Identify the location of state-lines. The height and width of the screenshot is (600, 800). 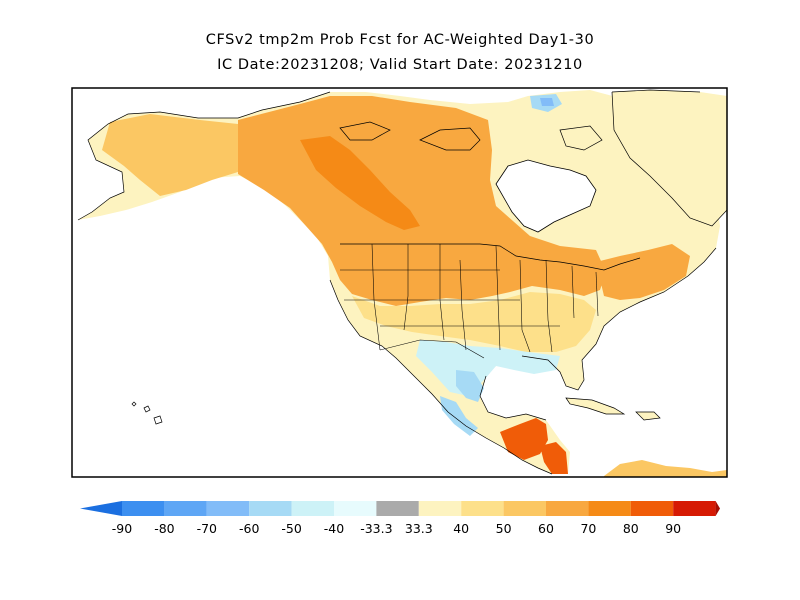
(469, 301).